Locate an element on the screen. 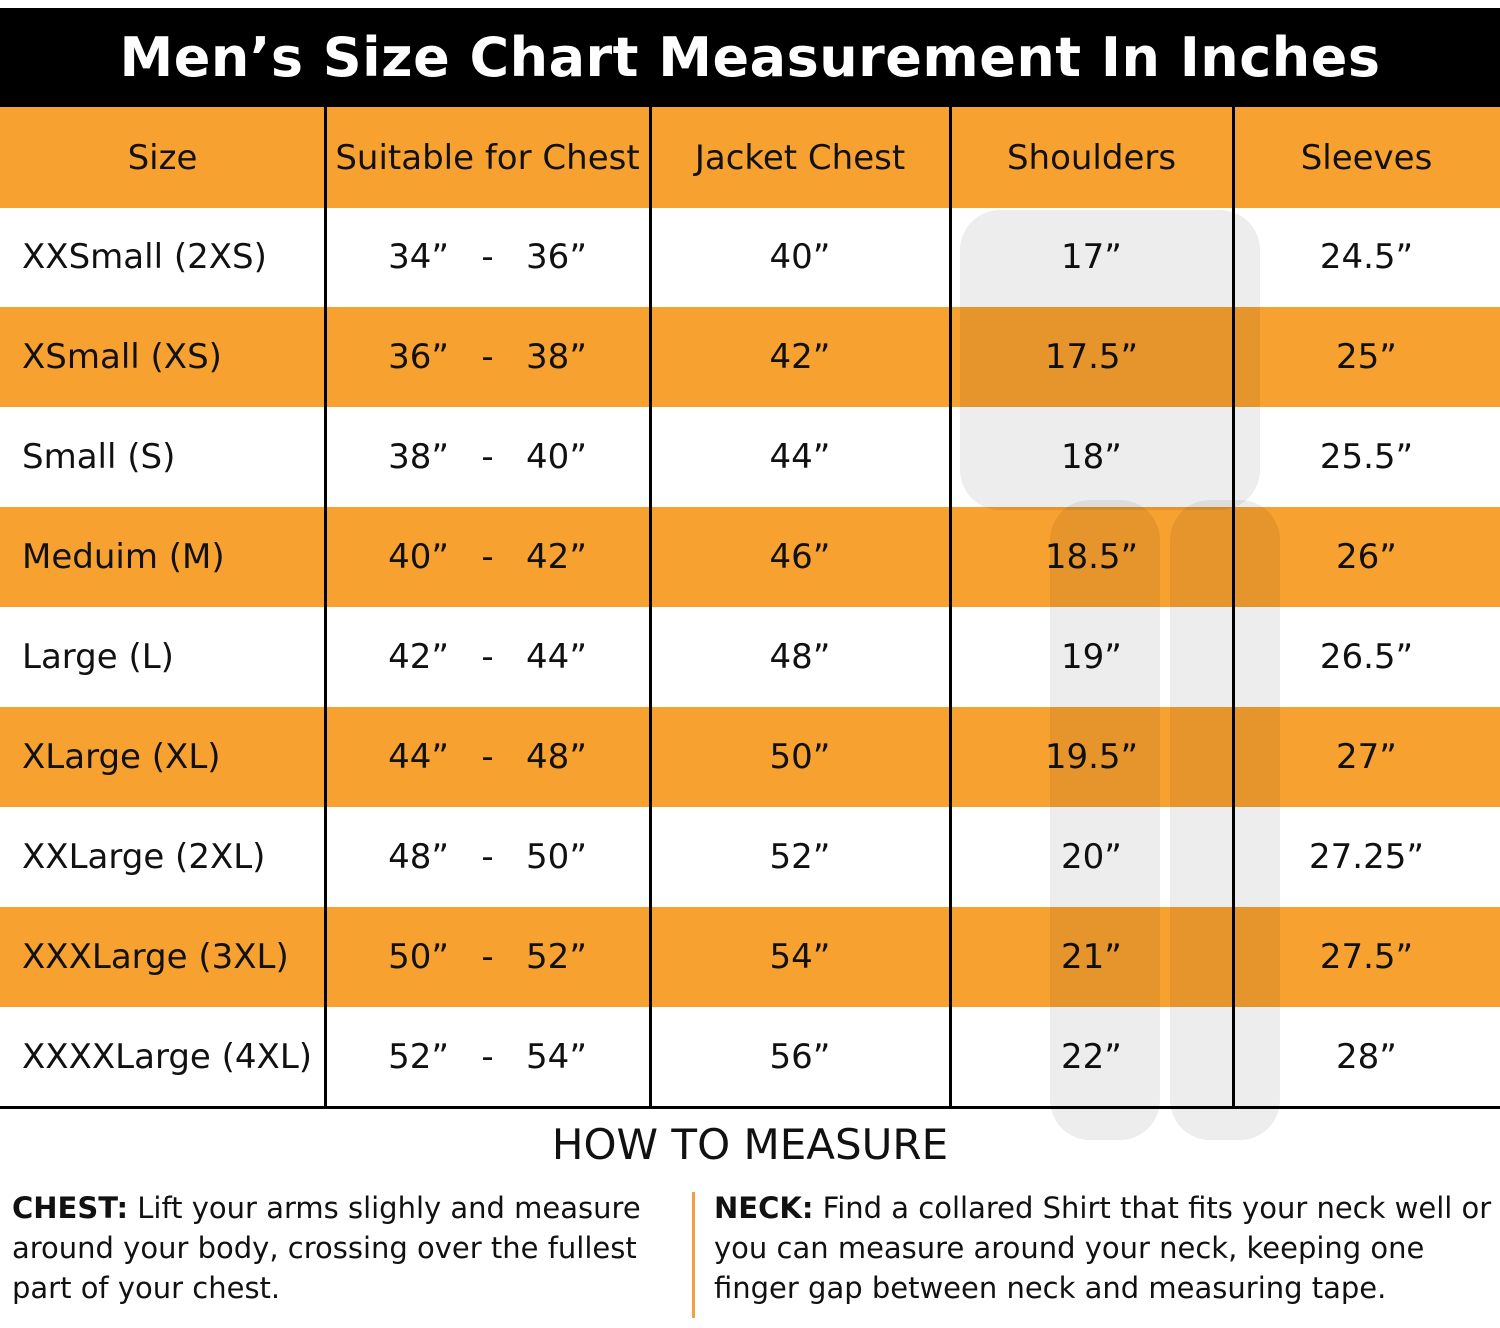 Image resolution: width=1500 pixels, height=1328 pixels. value-cell: 18” is located at coordinates (1091, 457).